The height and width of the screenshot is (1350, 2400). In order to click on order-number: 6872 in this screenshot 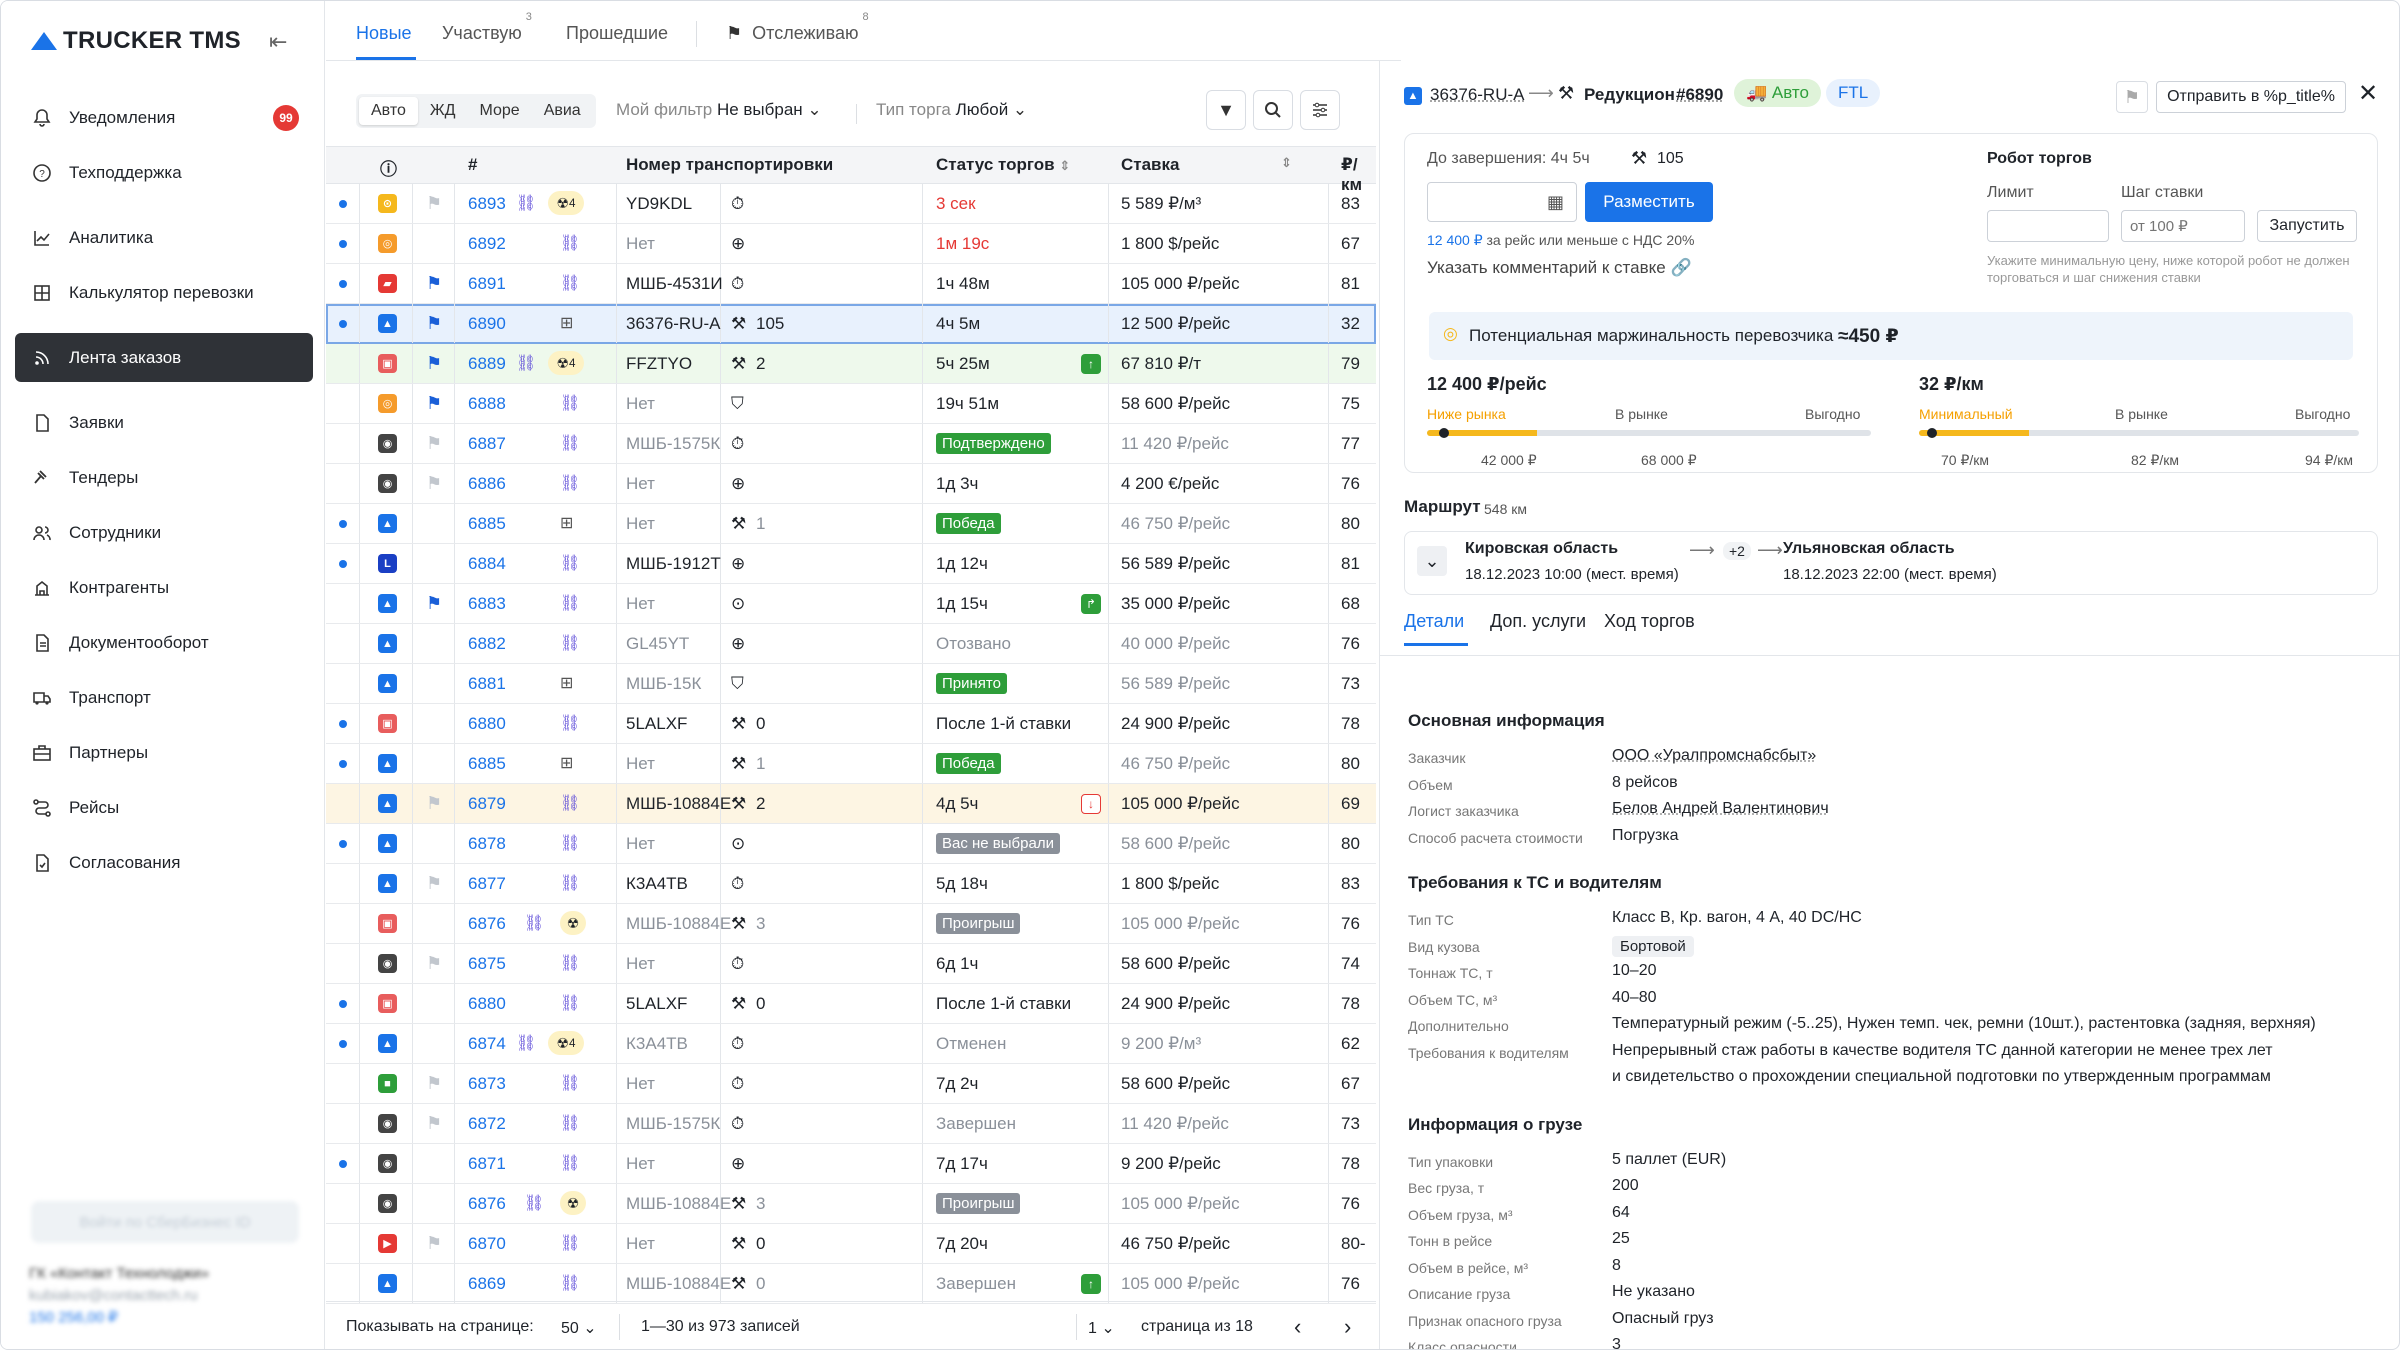, I will do `click(487, 1123)`.